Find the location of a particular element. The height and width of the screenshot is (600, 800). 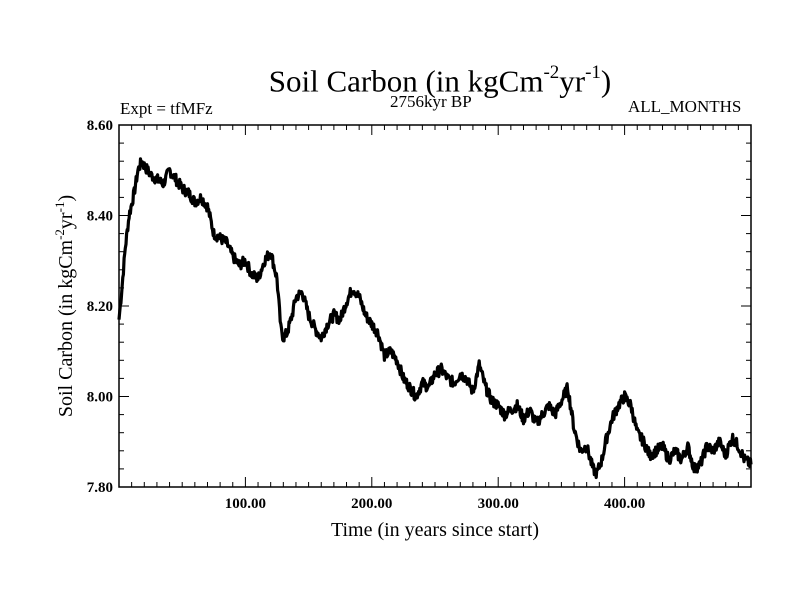

months-label: ALL_MONTHS is located at coordinates (685, 106).